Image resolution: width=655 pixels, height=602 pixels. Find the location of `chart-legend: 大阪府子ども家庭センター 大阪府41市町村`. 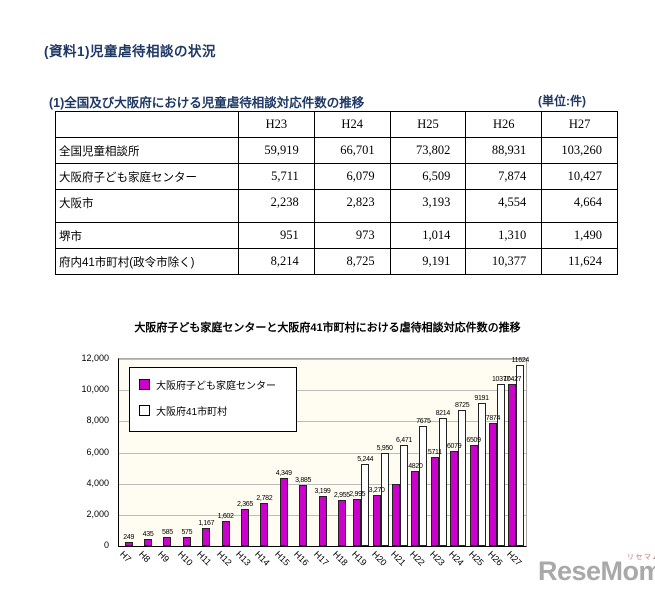

chart-legend: 大阪府子ども家庭センター 大阪府41市町村 is located at coordinates (213, 399).